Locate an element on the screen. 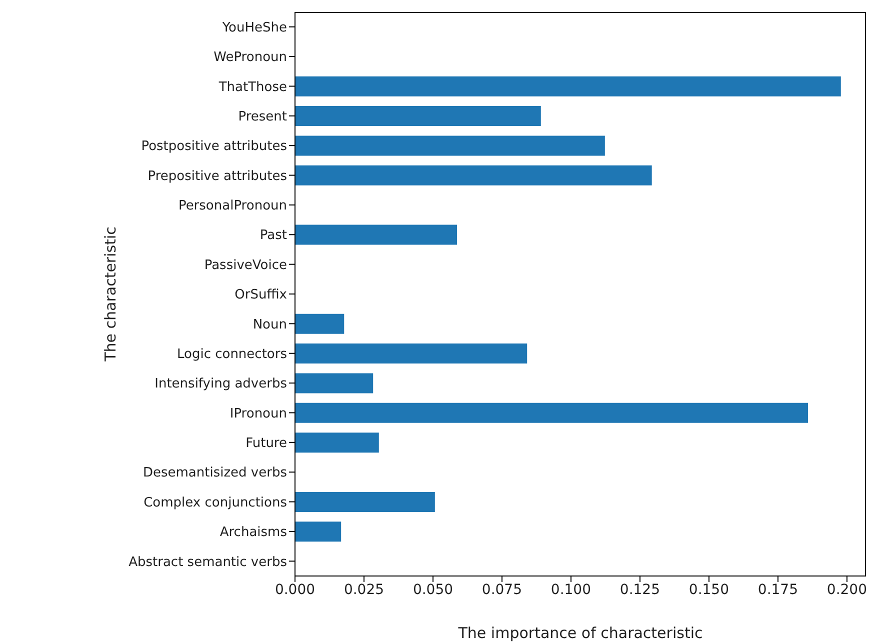  y-tick-label: ThatThose is located at coordinates (252, 87).